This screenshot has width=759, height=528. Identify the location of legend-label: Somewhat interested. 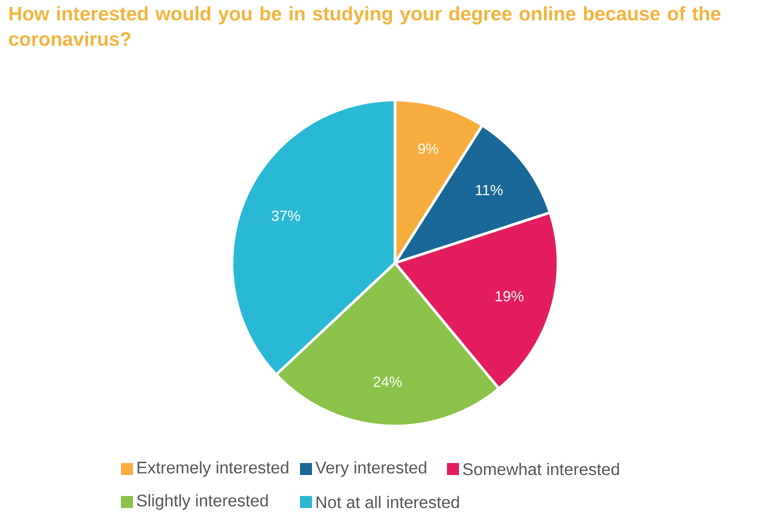
(541, 469).